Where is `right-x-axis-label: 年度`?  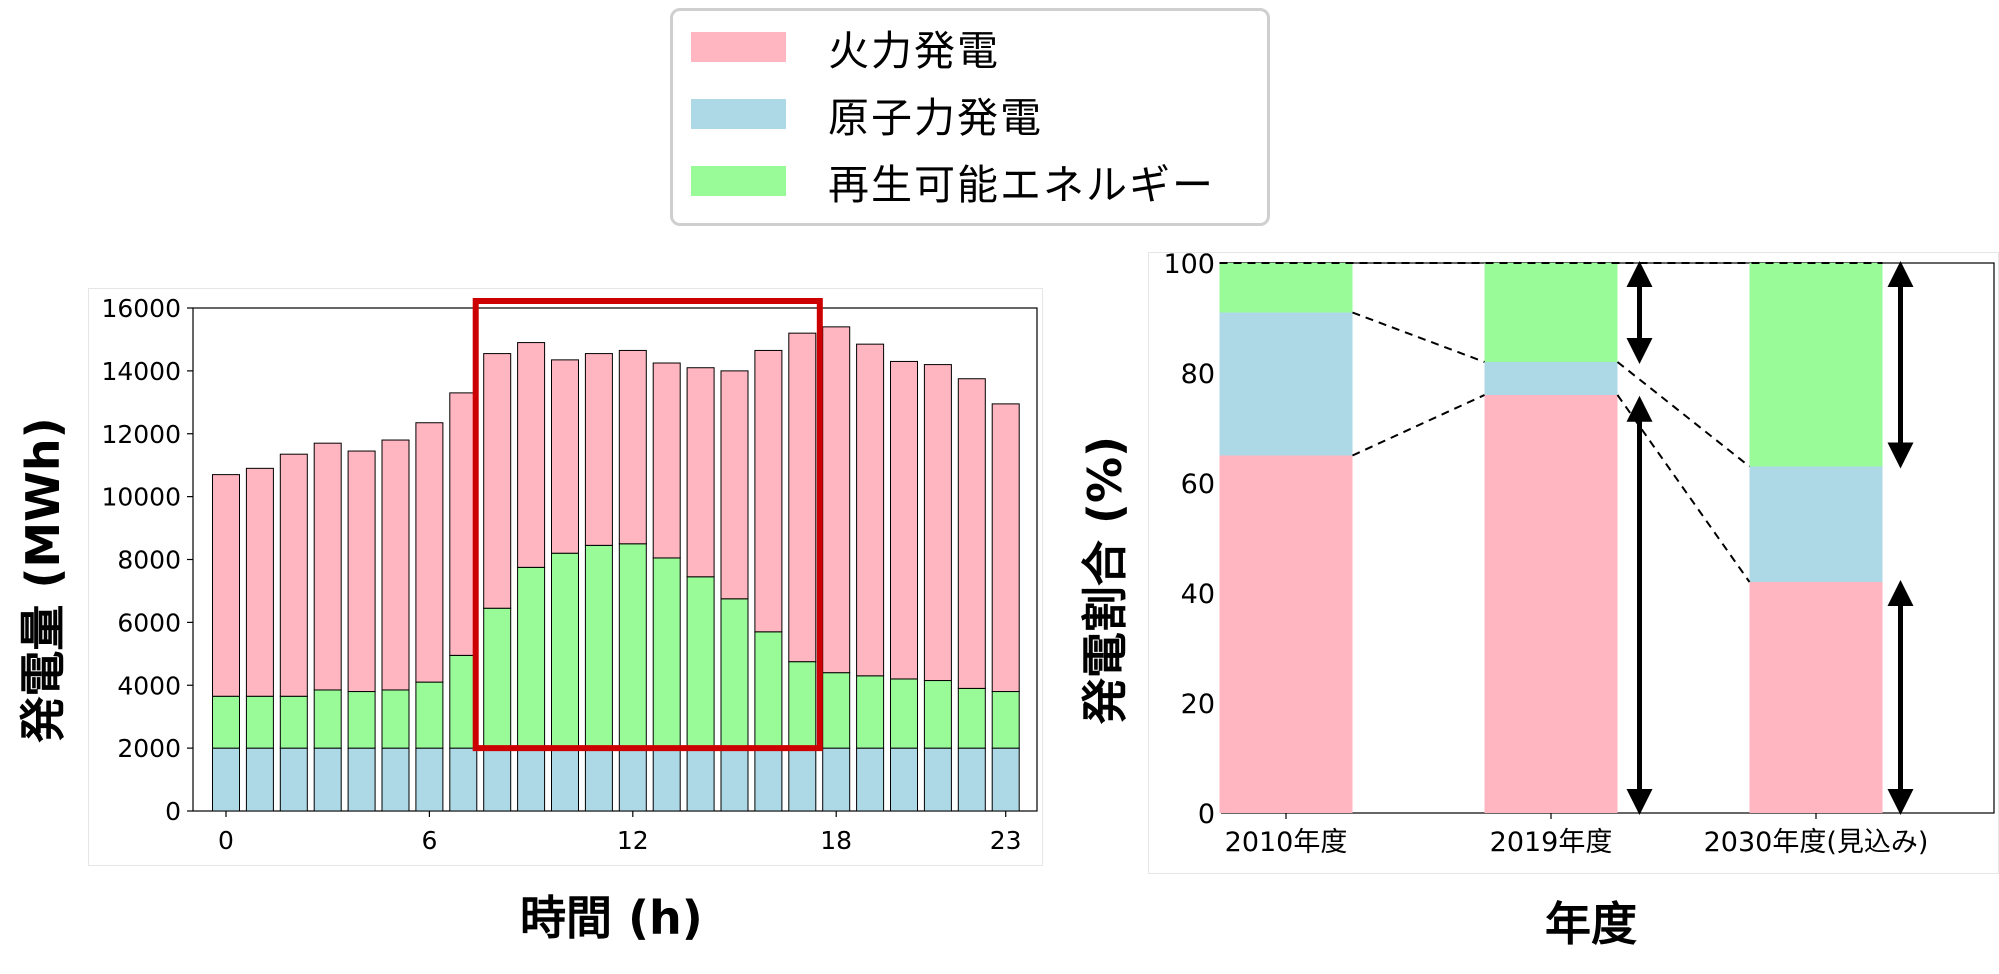 right-x-axis-label: 年度 is located at coordinates (1591, 924).